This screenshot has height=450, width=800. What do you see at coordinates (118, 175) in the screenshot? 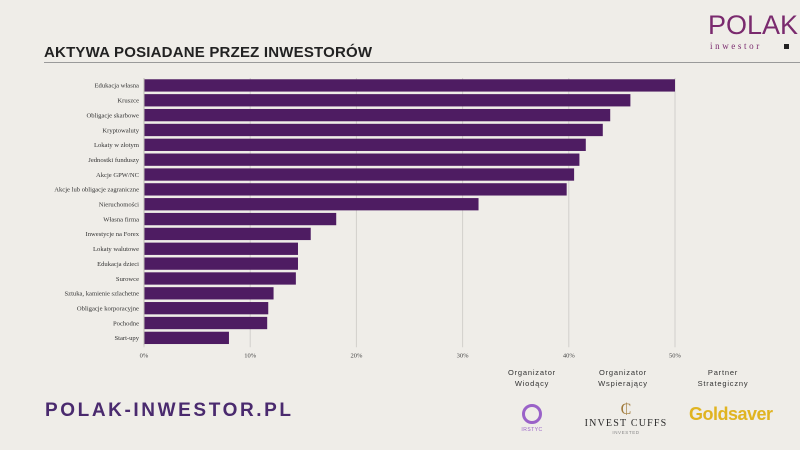
I see `category-label: Akcje GPW/NC` at bounding box center [118, 175].